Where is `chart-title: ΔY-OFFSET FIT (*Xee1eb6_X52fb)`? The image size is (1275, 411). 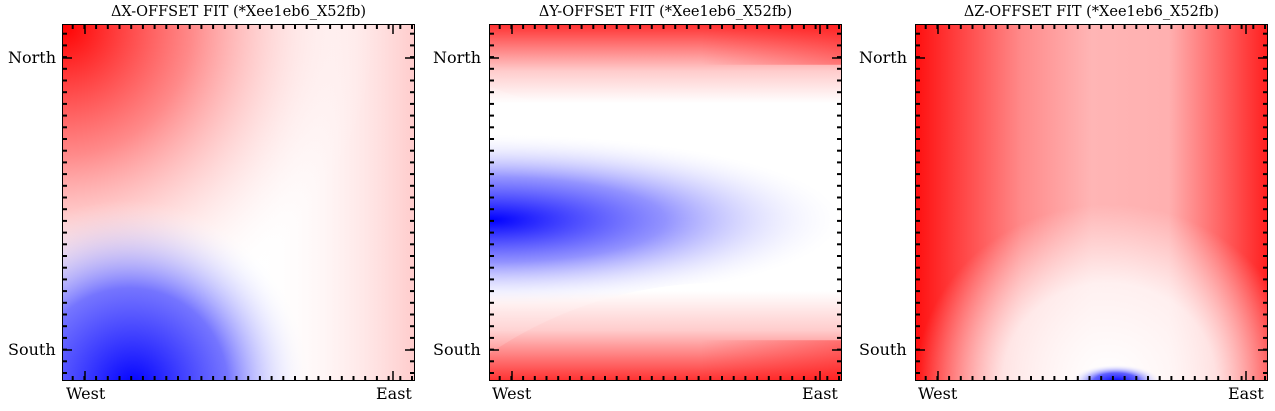
chart-title: ΔY-OFFSET FIT (*Xee1eb6_X52fb) is located at coordinates (665, 12).